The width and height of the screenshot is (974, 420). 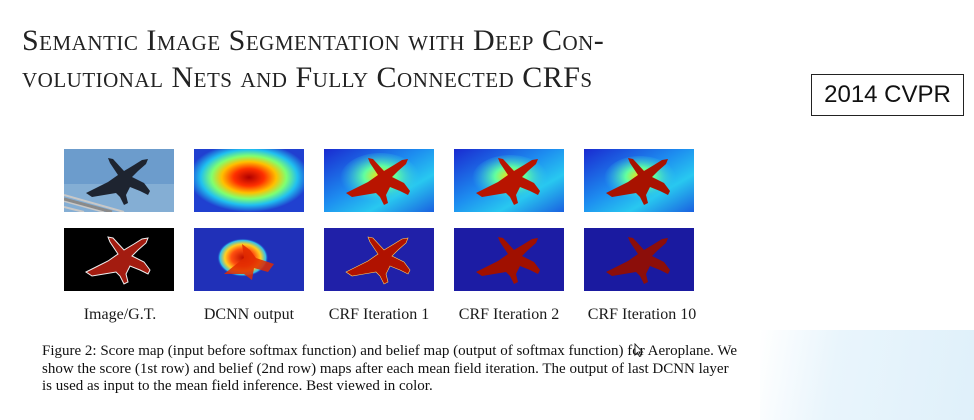 I want to click on dcnn-score-map, so click(x=249, y=180).